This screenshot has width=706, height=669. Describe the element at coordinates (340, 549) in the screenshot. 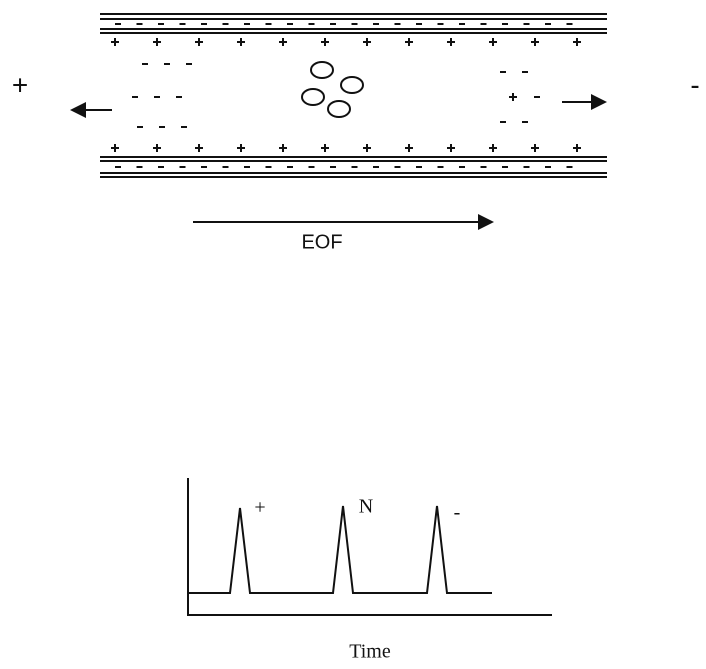

I see `trace` at that location.